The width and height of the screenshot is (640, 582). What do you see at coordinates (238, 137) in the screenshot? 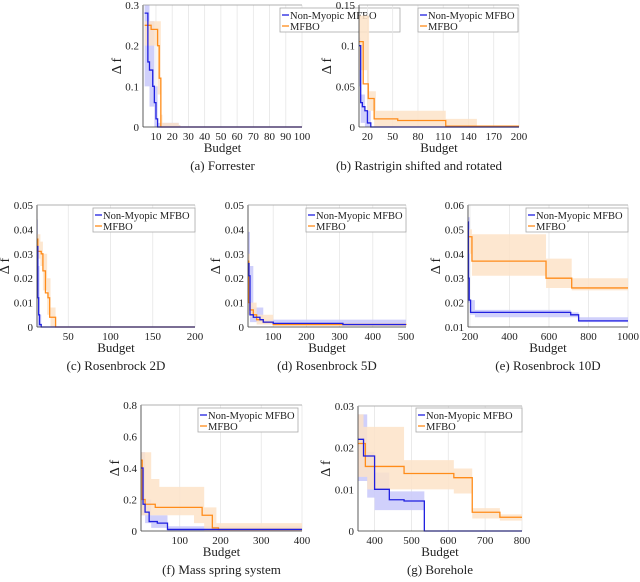
I see `x-tick-label: 60` at bounding box center [238, 137].